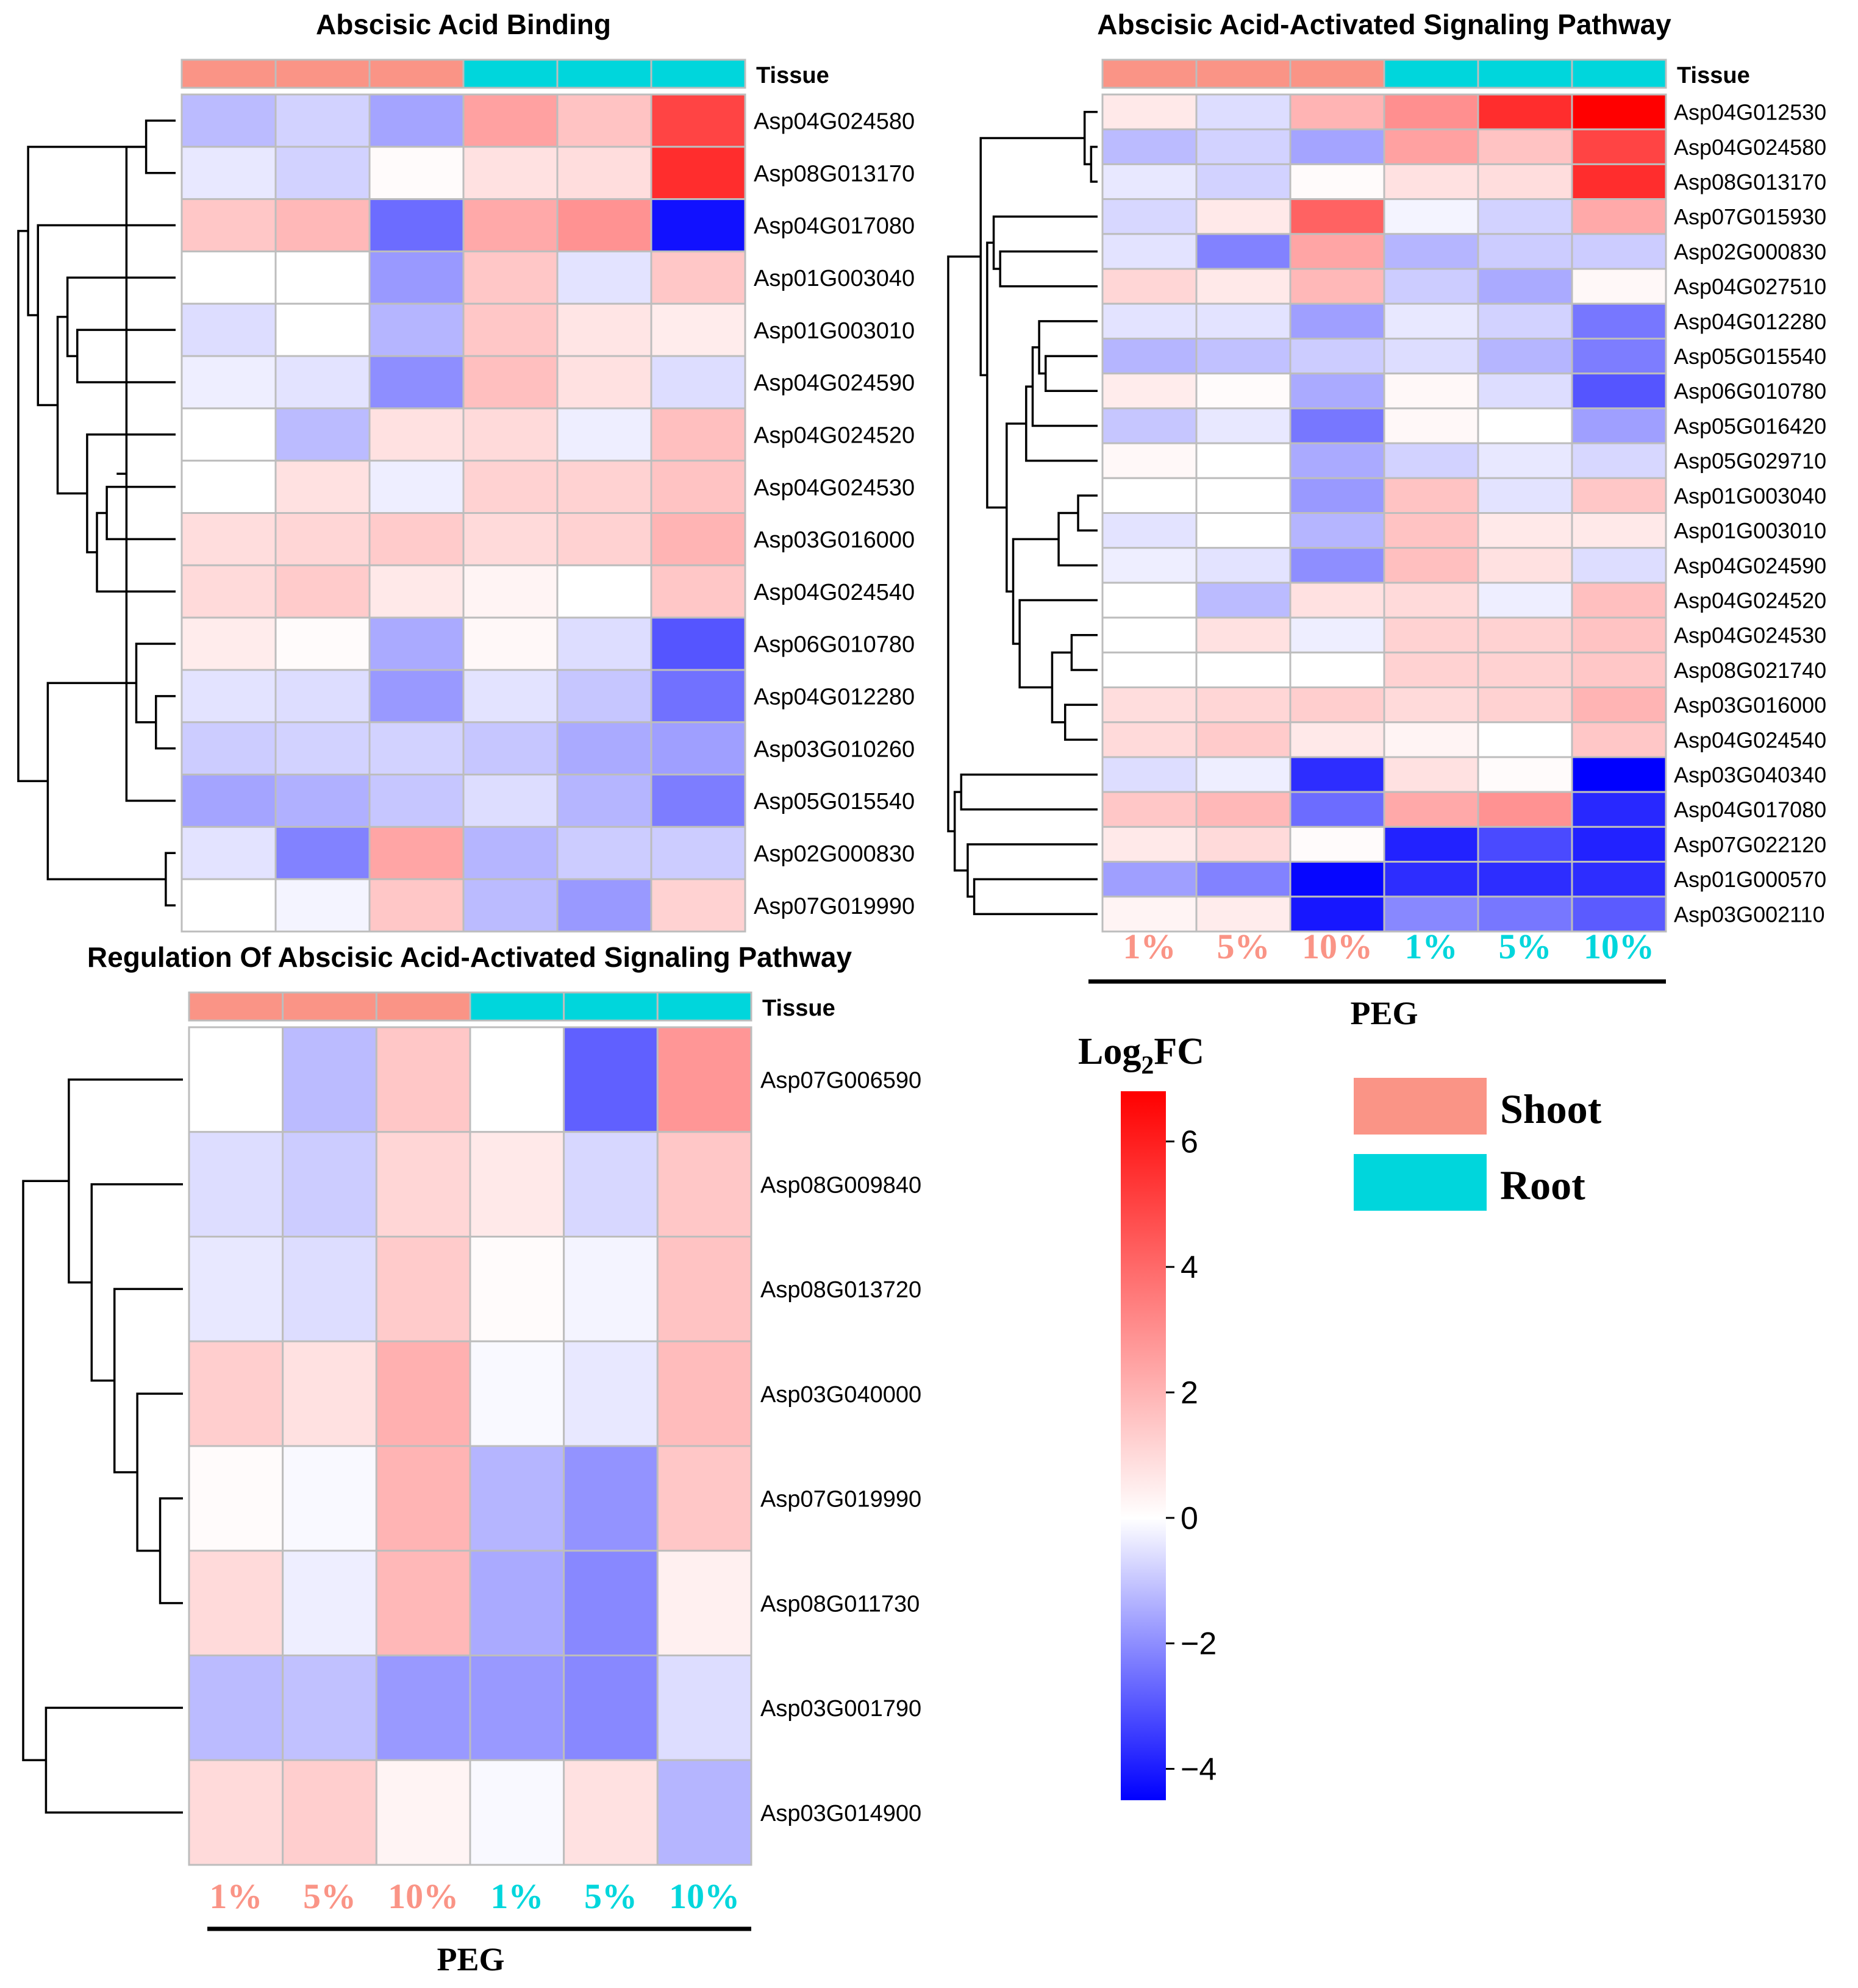 This screenshot has width=1858, height=1988. Describe the element at coordinates (1190, 1142) in the screenshot. I see `colorbar-tick-label: 6` at that location.